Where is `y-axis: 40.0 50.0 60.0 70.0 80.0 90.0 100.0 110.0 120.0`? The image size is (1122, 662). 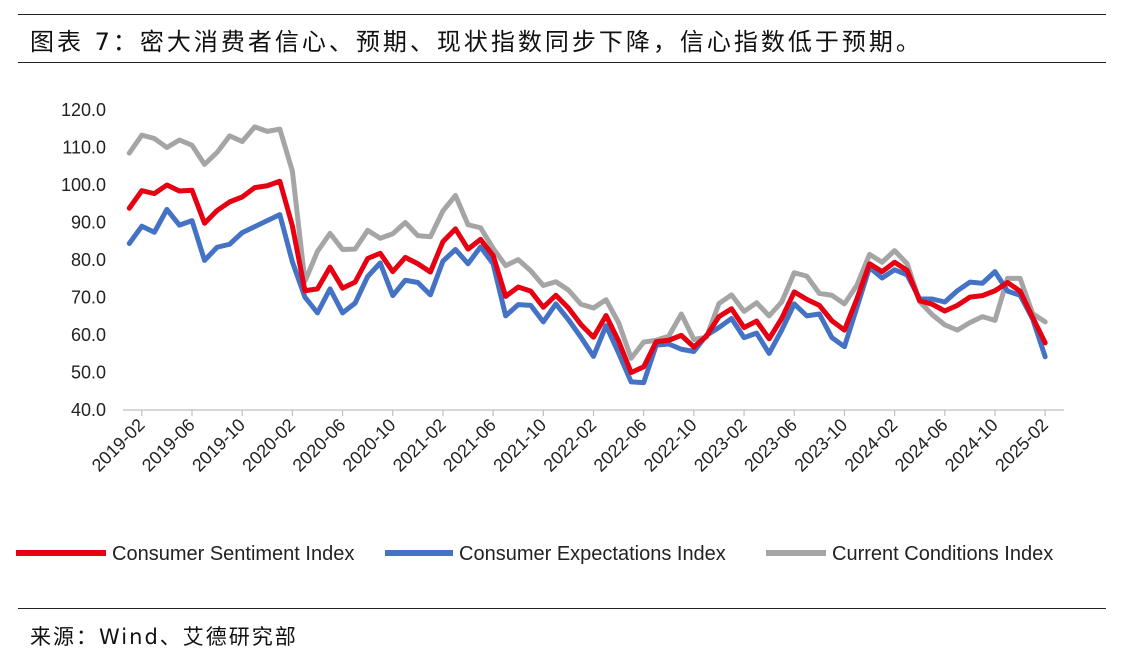
y-axis: 40.0 50.0 60.0 70.0 80.0 90.0 100.0 110.0 120.0 is located at coordinates (83, 260).